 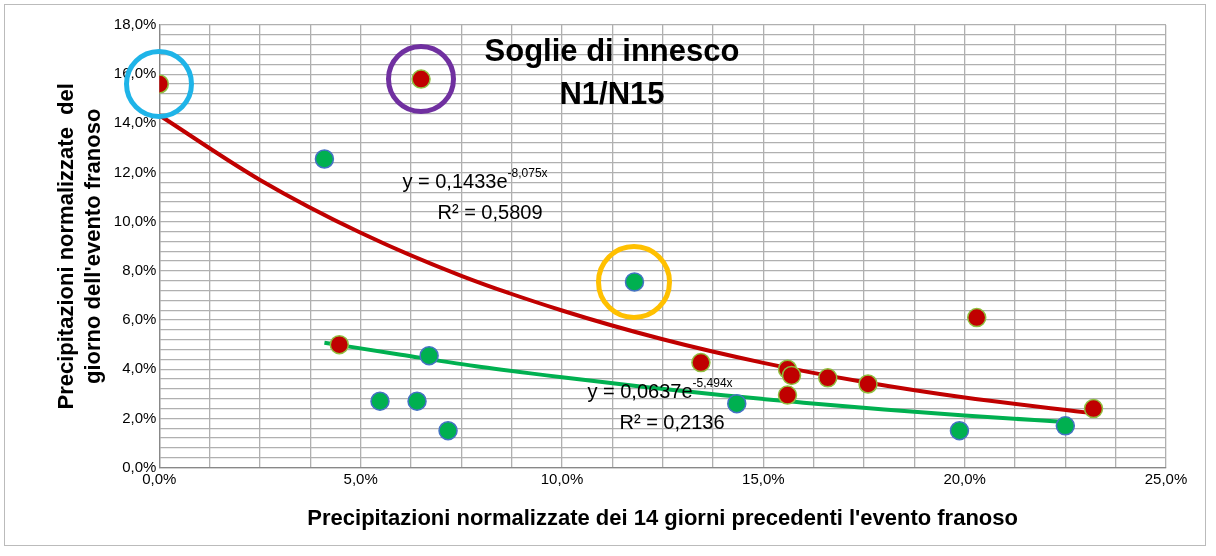 What do you see at coordinates (562, 478) in the screenshot?
I see `x-tick-label: 10,0%` at bounding box center [562, 478].